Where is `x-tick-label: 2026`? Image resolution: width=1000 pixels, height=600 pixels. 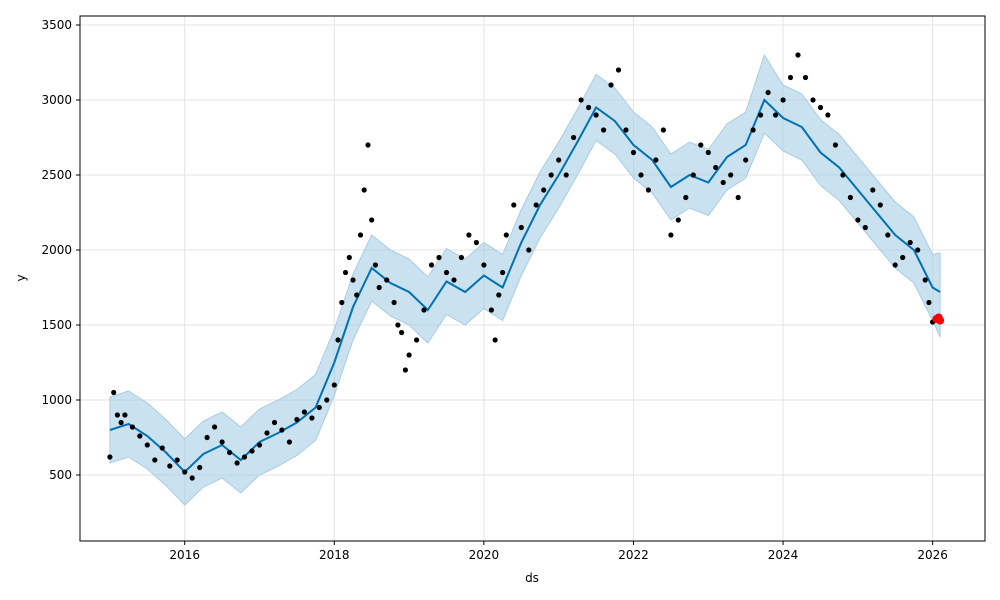
x-tick-label: 2026 is located at coordinates (932, 555).